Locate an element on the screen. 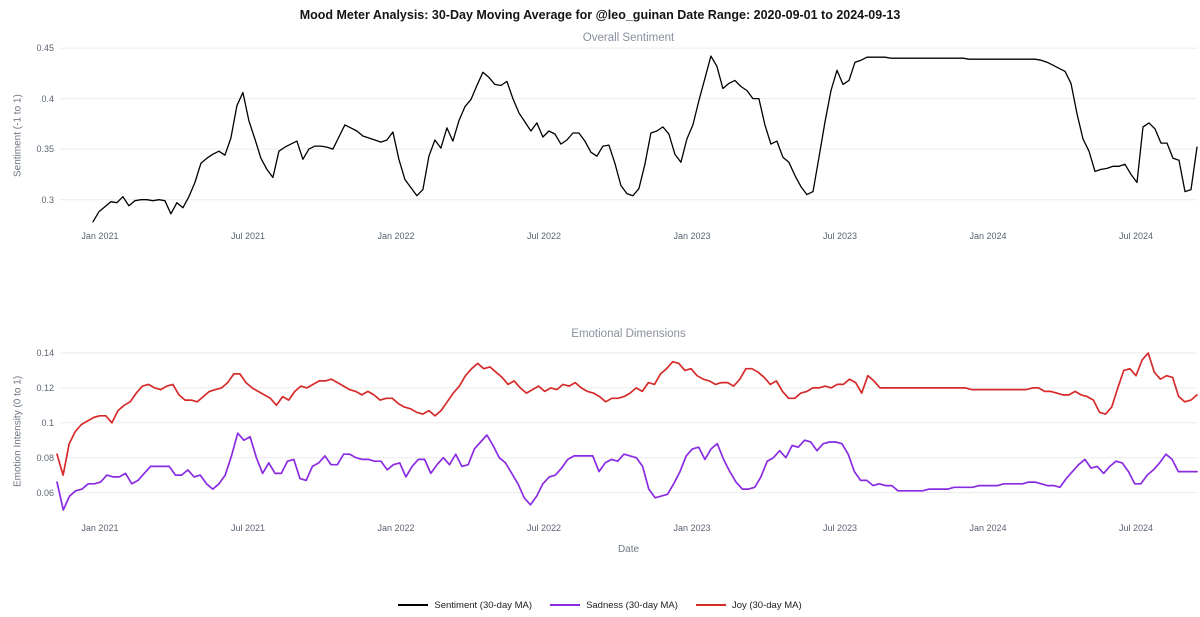 This screenshot has width=1200, height=617. y-tick-label: 0.06 is located at coordinates (45, 492).